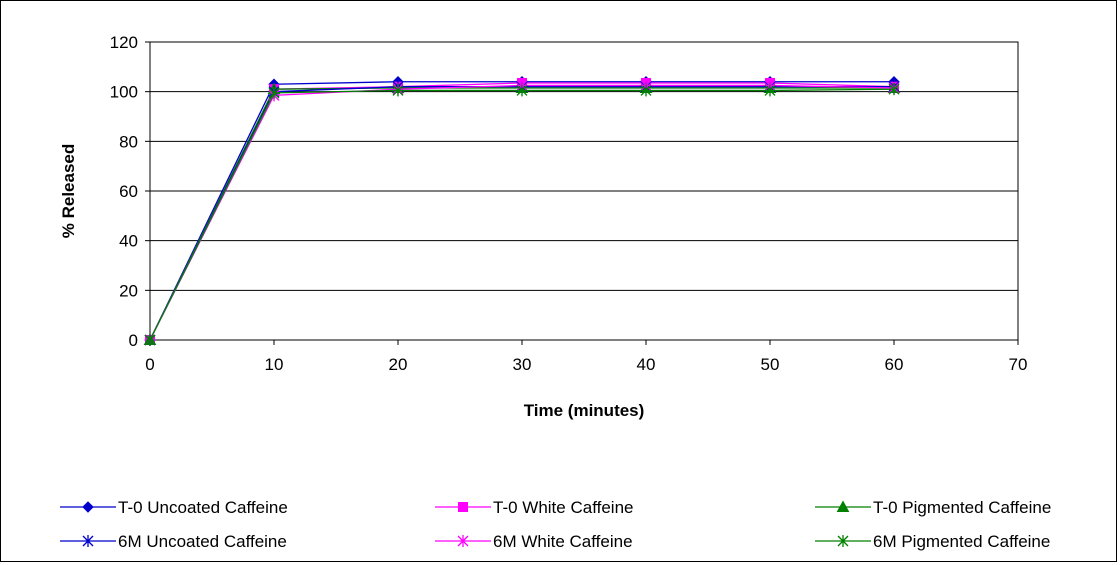  I want to click on legend-item: 6M Pigmented Caffeine, so click(932, 541).